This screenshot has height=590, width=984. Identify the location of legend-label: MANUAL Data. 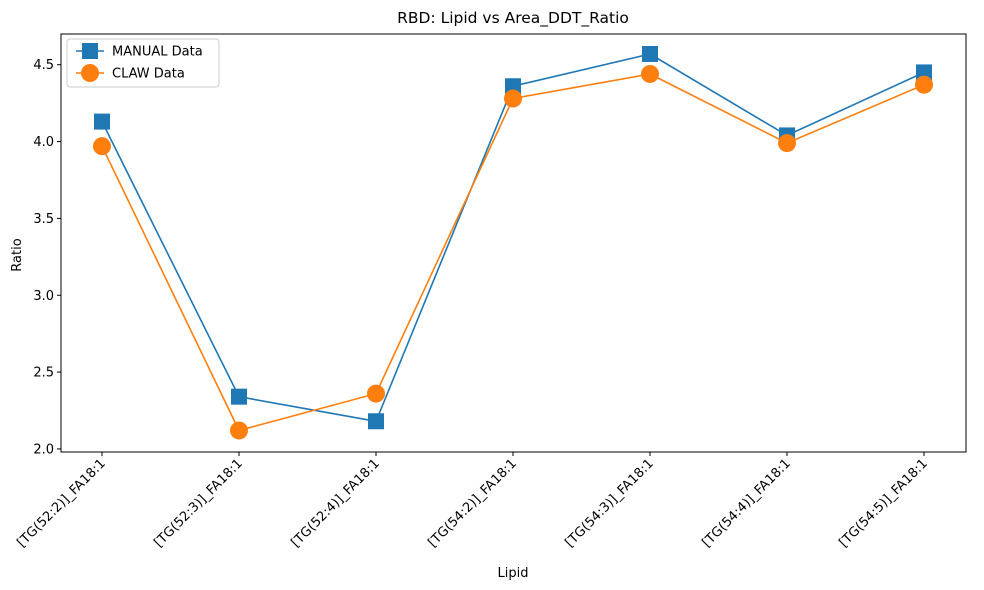
(157, 52).